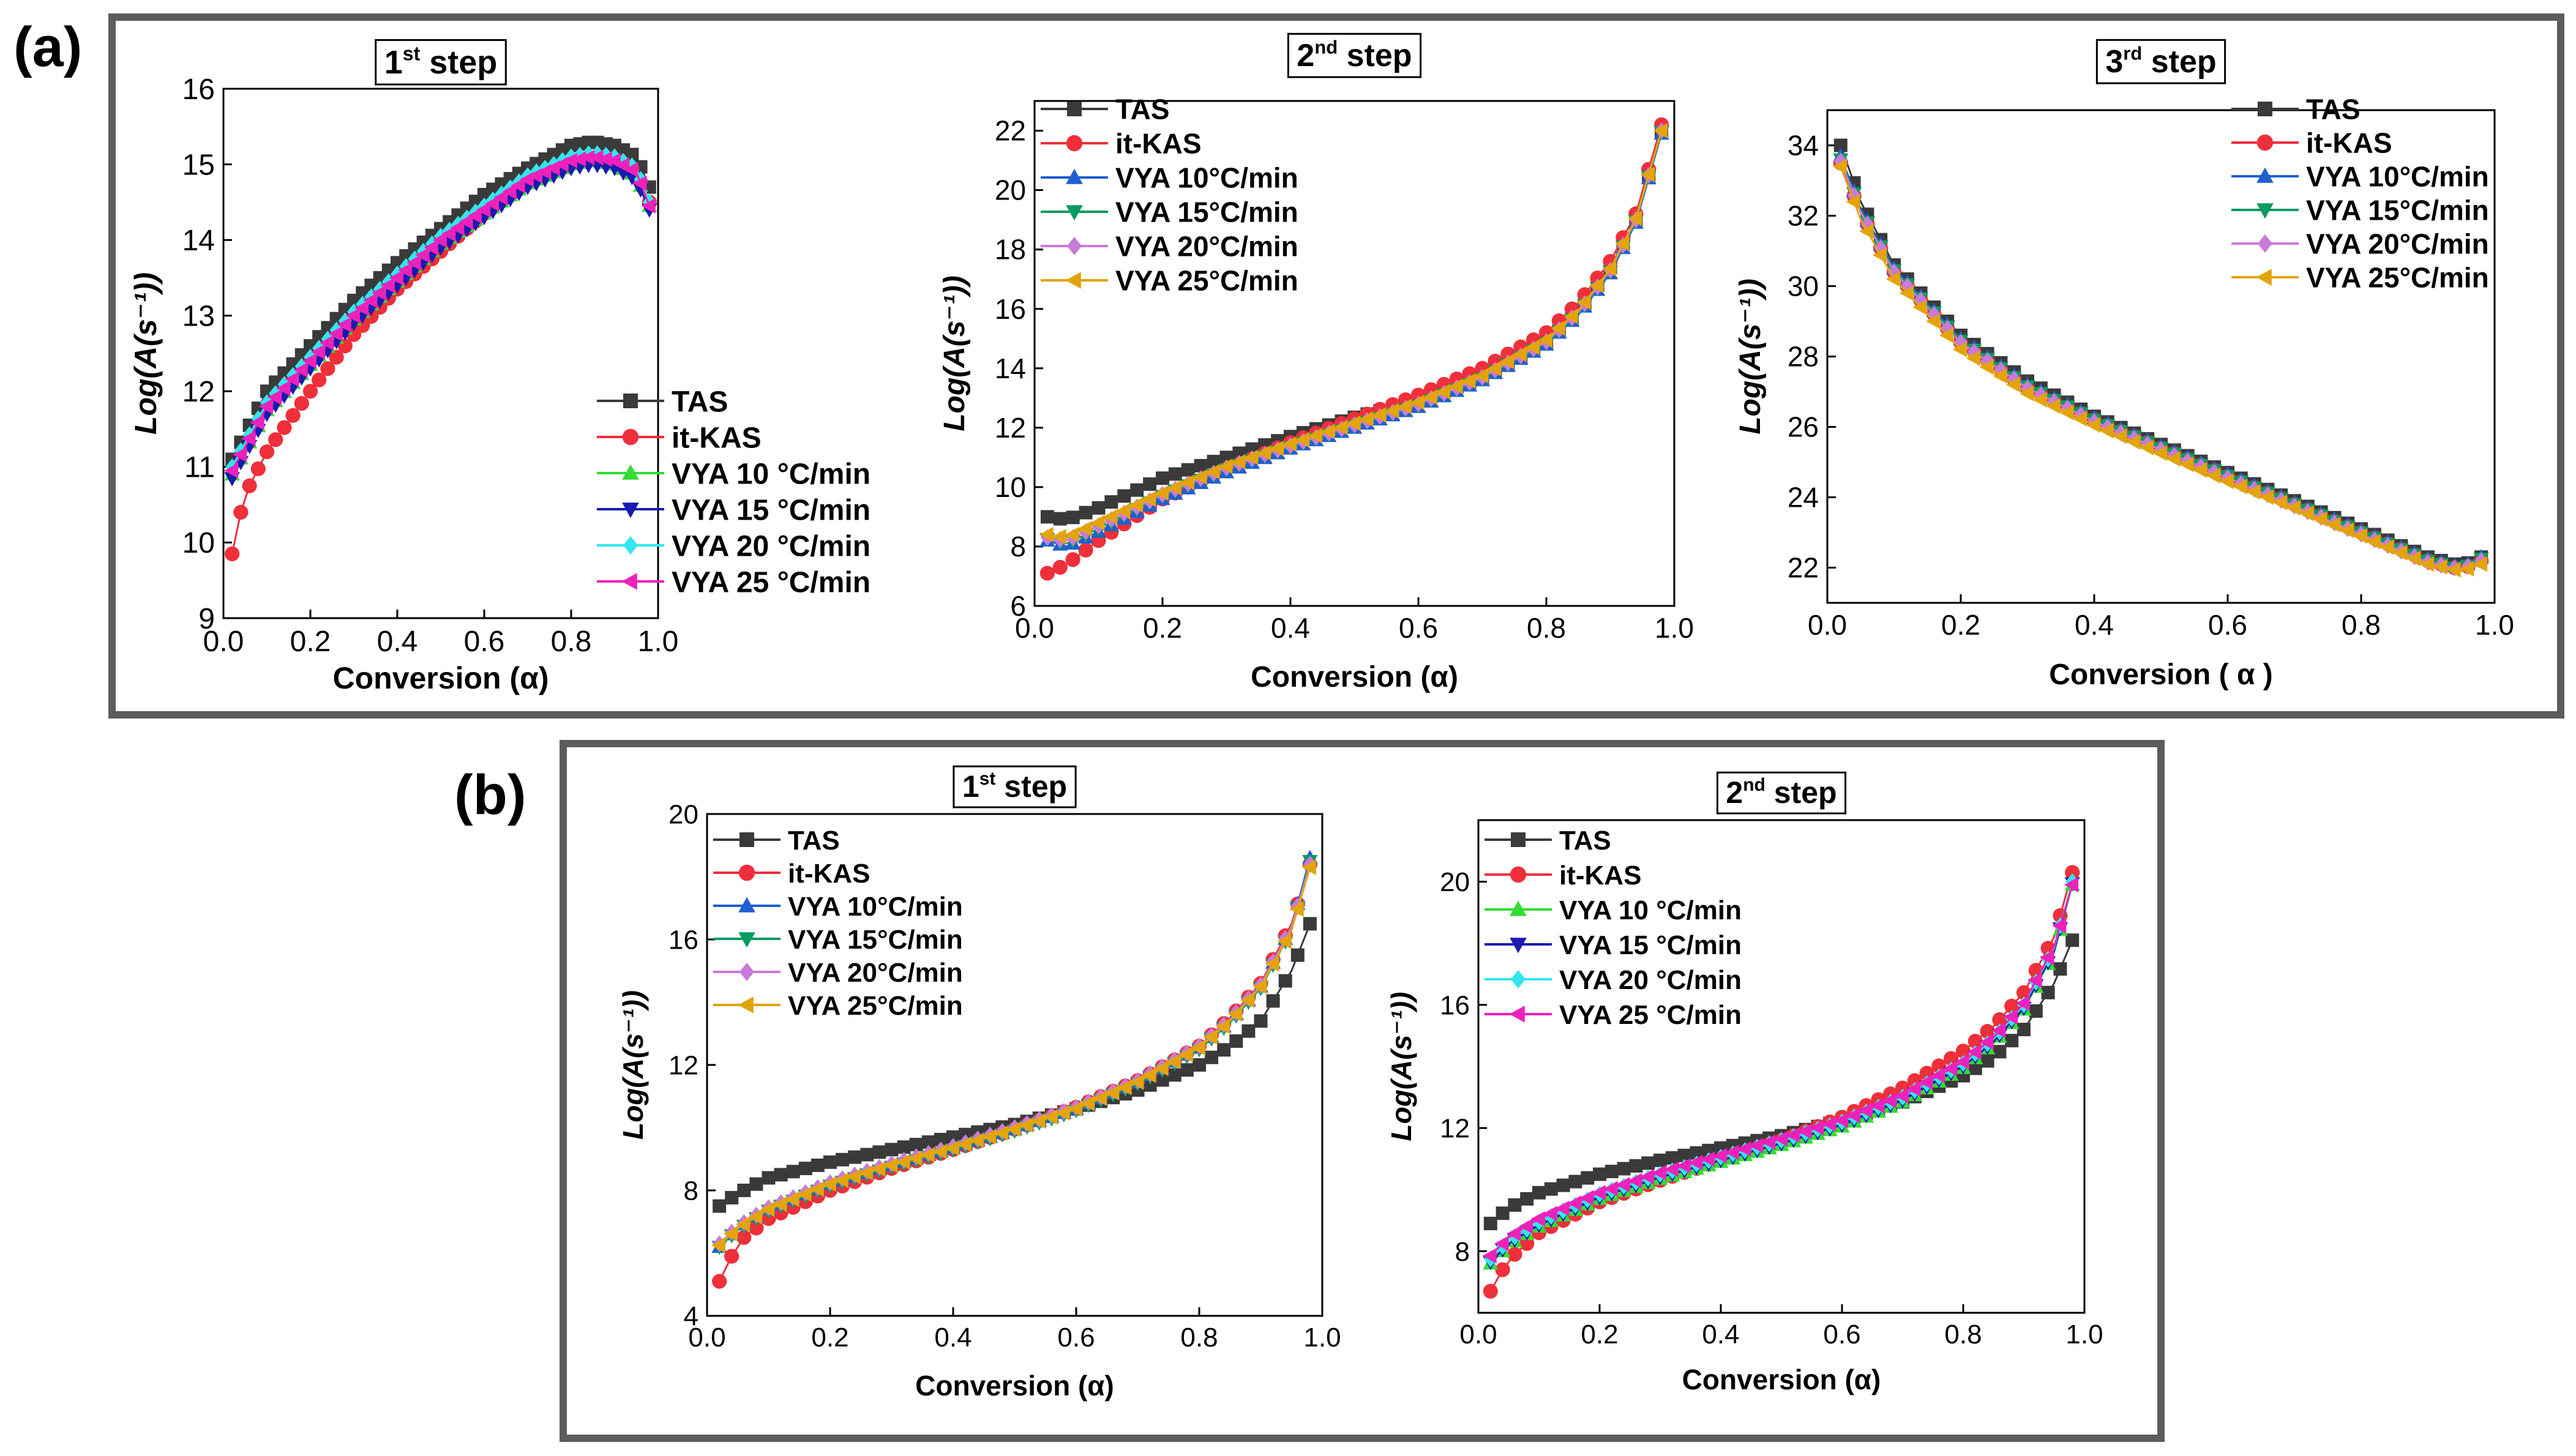 Image resolution: width=2576 pixels, height=1456 pixels. Describe the element at coordinates (772, 510) in the screenshot. I see `legend-label: VYA 15 °C/min` at that location.